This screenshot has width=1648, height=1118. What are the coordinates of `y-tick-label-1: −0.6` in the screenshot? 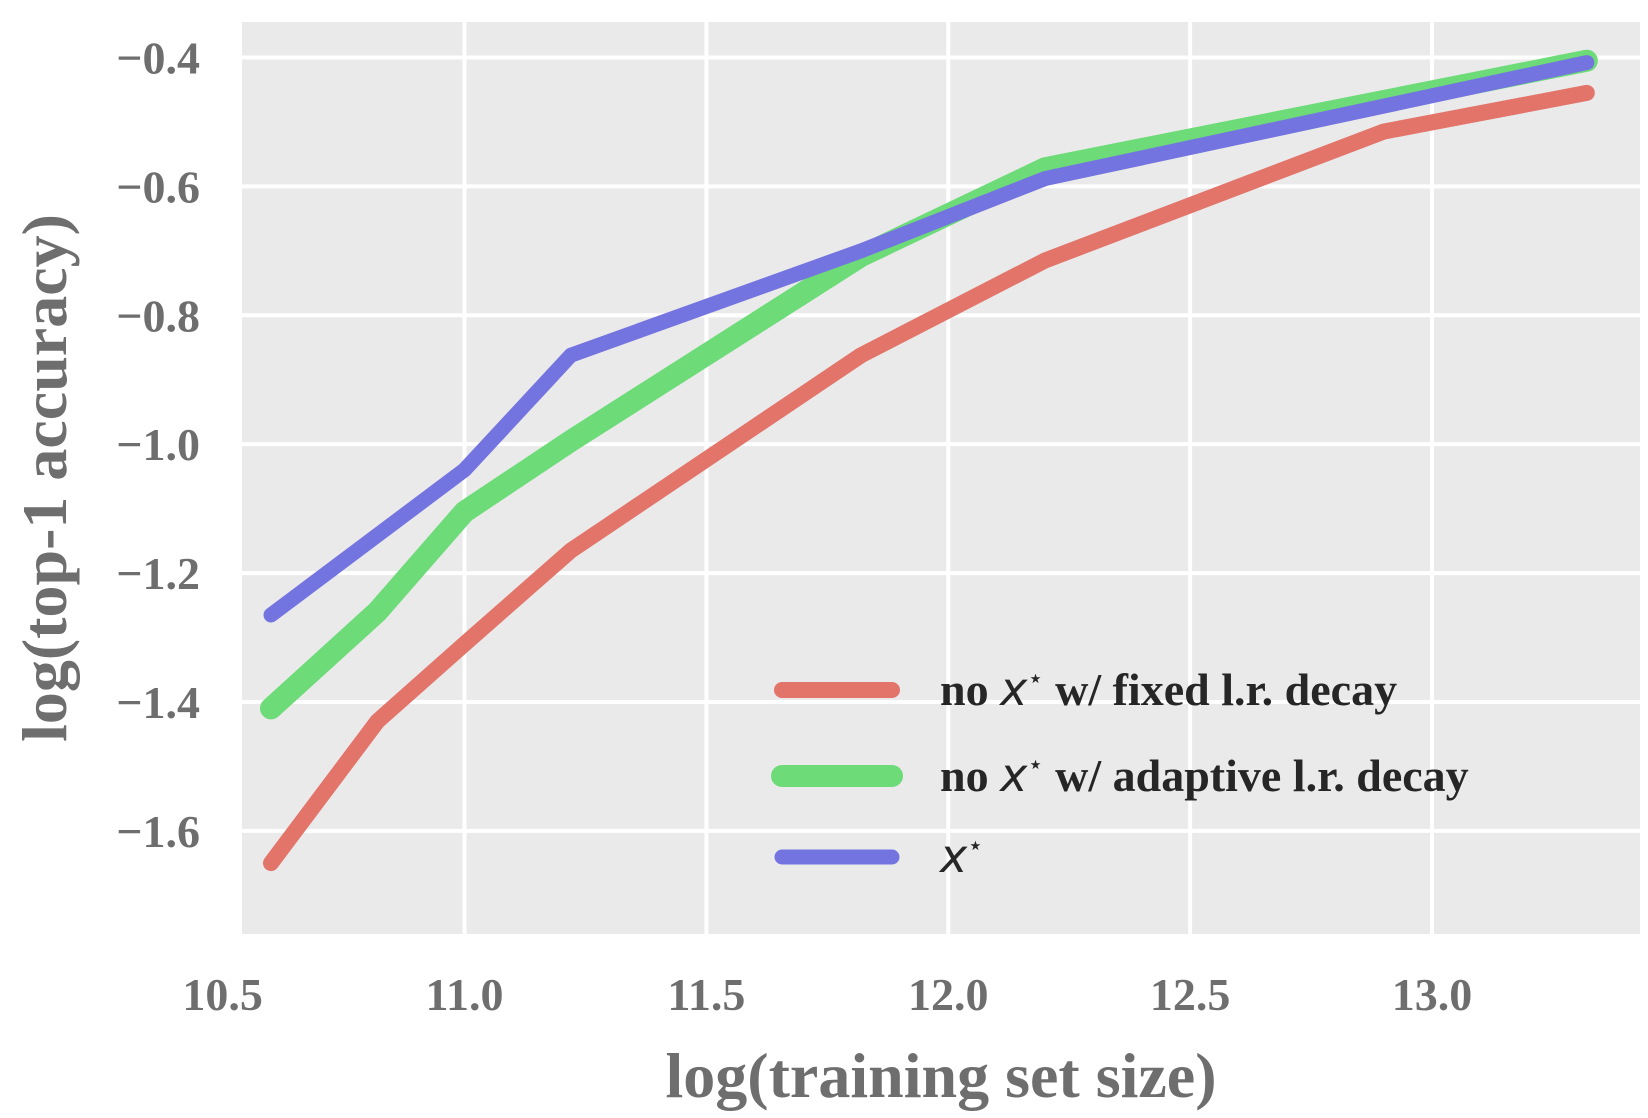 It's located at (158, 186).